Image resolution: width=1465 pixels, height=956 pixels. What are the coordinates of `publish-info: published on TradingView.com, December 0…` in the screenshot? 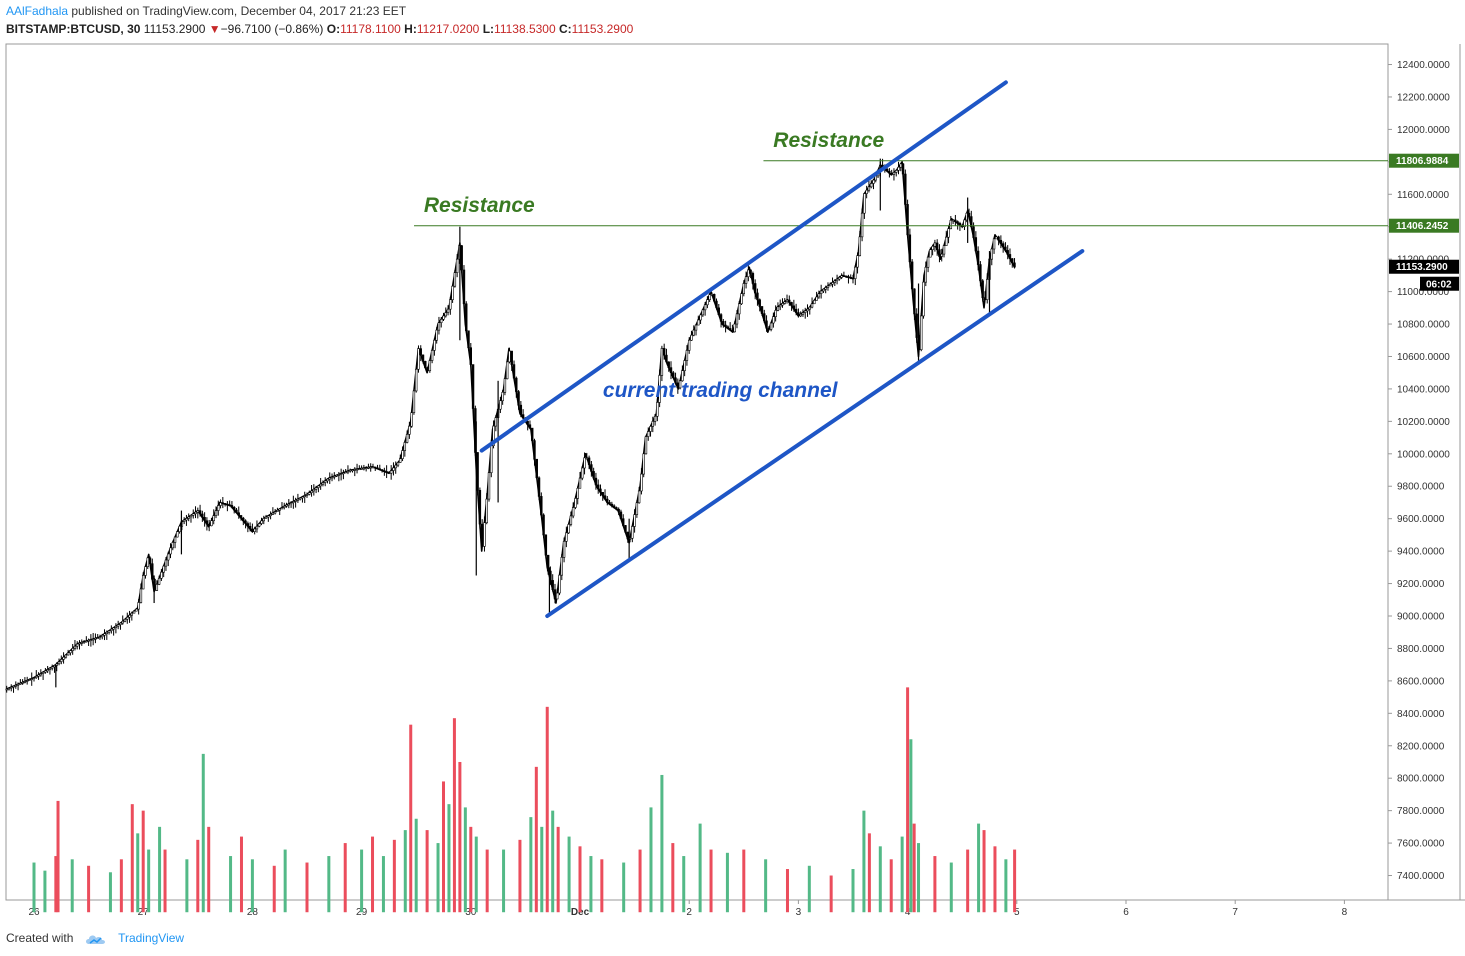 It's located at (237, 11).